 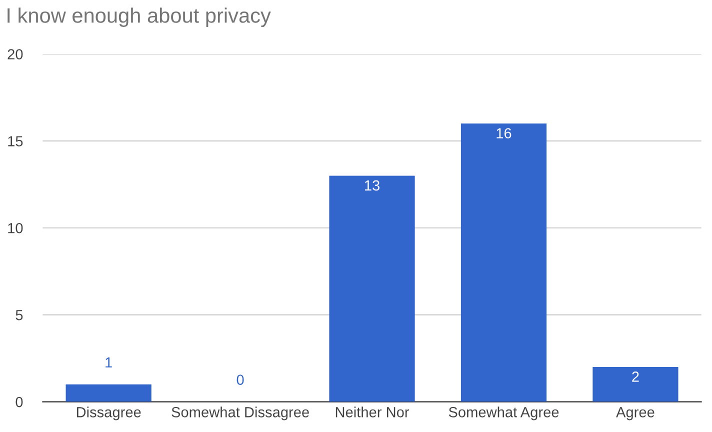 What do you see at coordinates (15, 141) in the screenshot?
I see `y-tick-label: 15` at bounding box center [15, 141].